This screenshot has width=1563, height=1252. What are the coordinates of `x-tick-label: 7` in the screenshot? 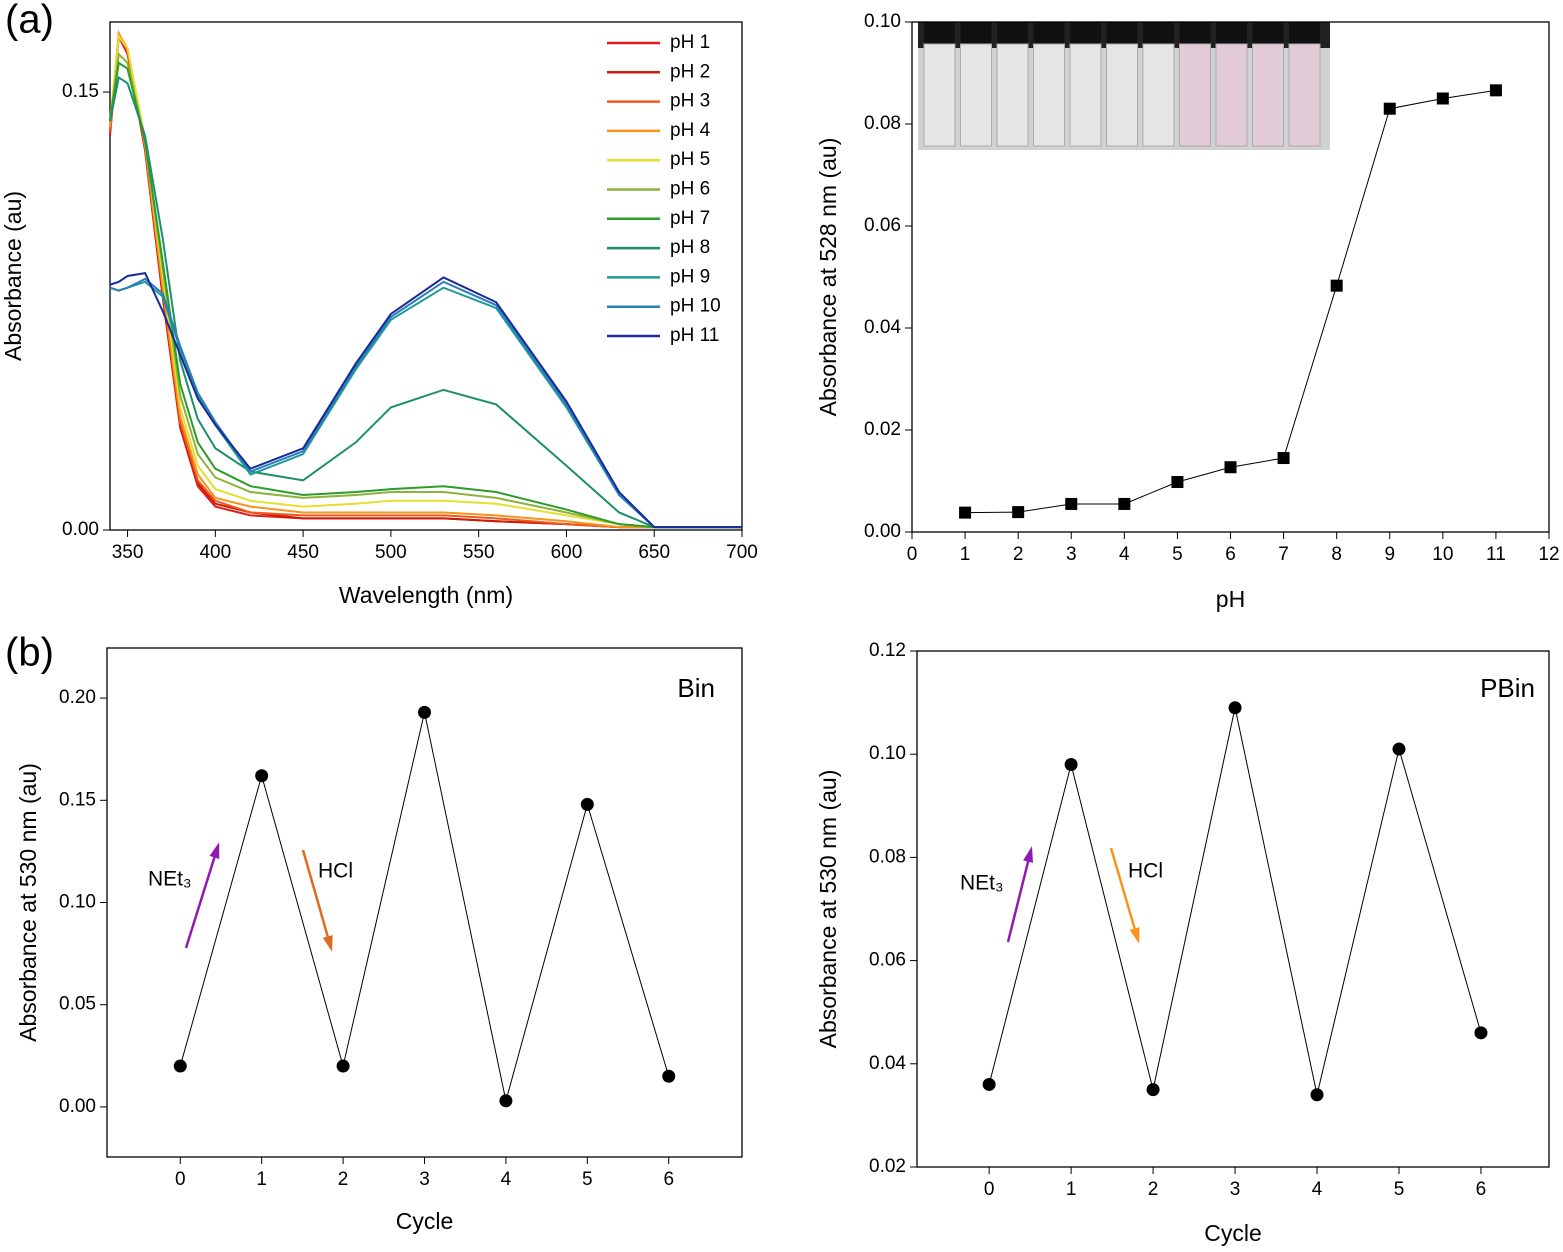 It's located at (1283, 554).